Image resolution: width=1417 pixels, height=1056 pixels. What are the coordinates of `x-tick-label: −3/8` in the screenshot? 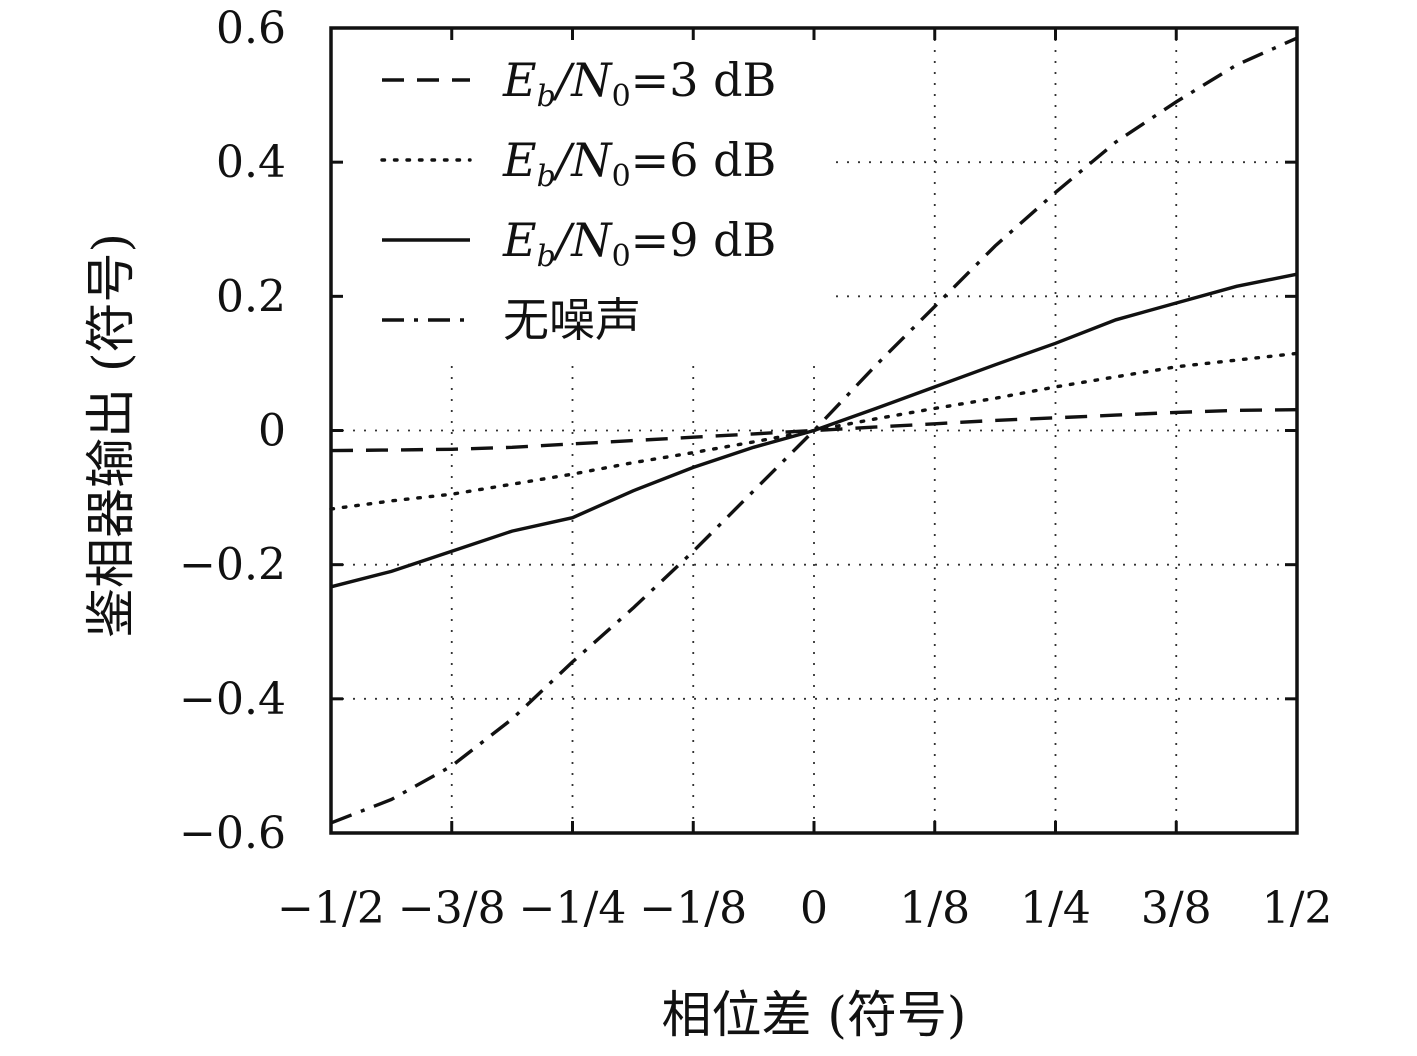 It's located at (452, 908).